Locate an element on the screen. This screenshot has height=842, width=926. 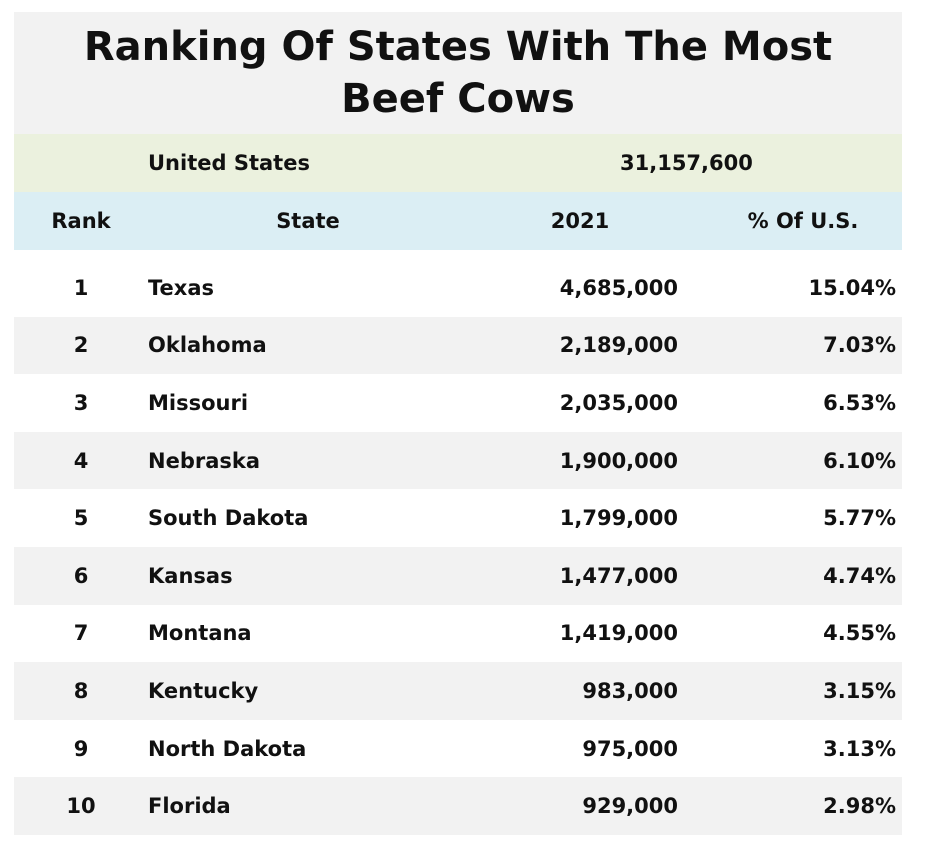
state-cell: South Dakota is located at coordinates (228, 518).